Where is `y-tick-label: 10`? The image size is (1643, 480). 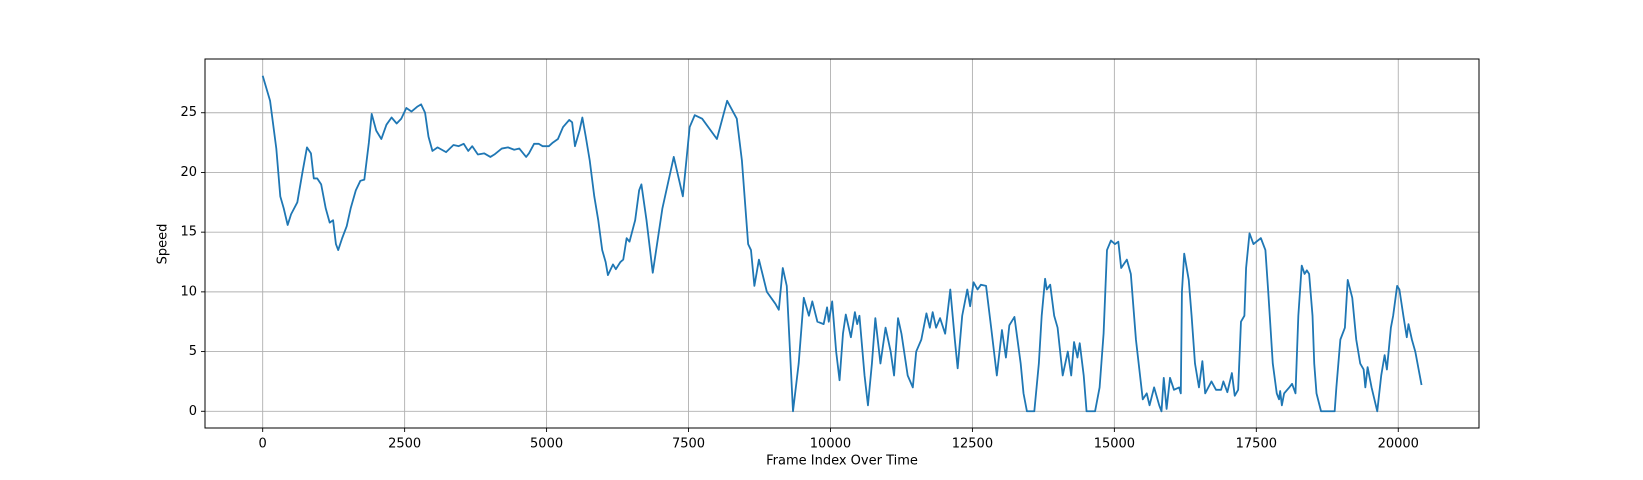 y-tick-label: 10 is located at coordinates (188, 291).